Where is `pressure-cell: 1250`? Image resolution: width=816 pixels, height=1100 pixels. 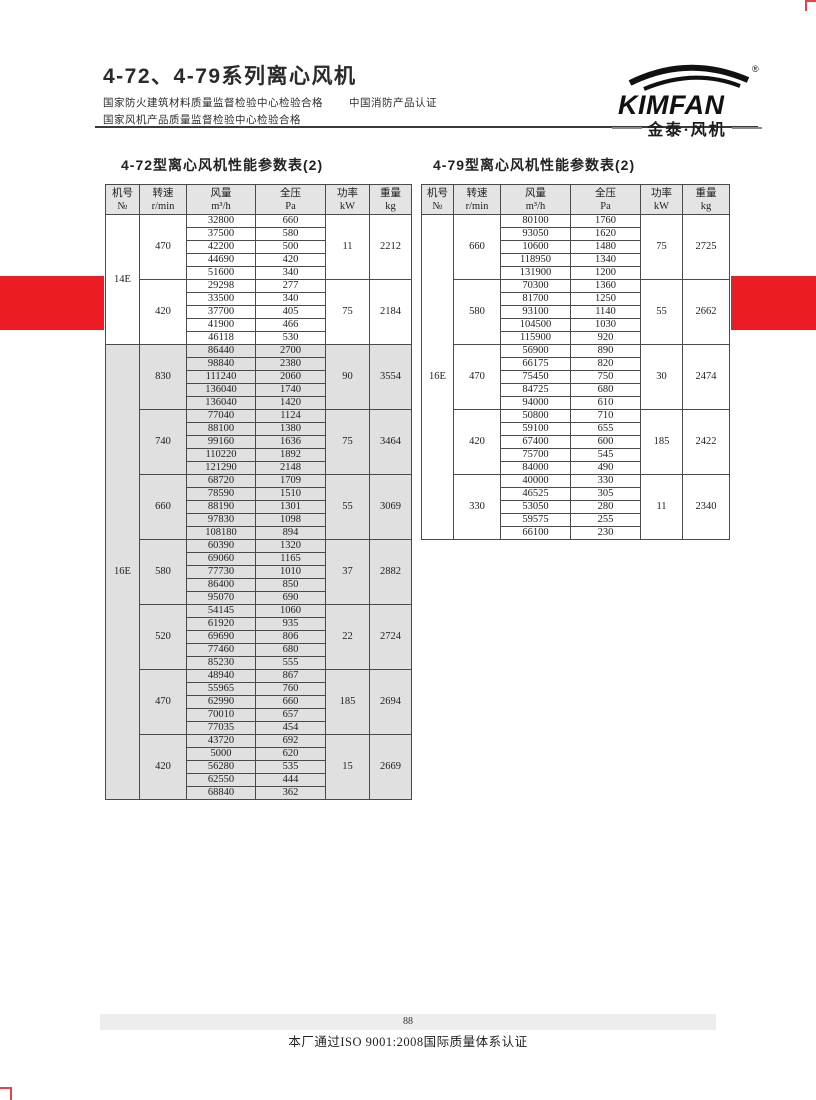 pressure-cell: 1250 is located at coordinates (605, 299).